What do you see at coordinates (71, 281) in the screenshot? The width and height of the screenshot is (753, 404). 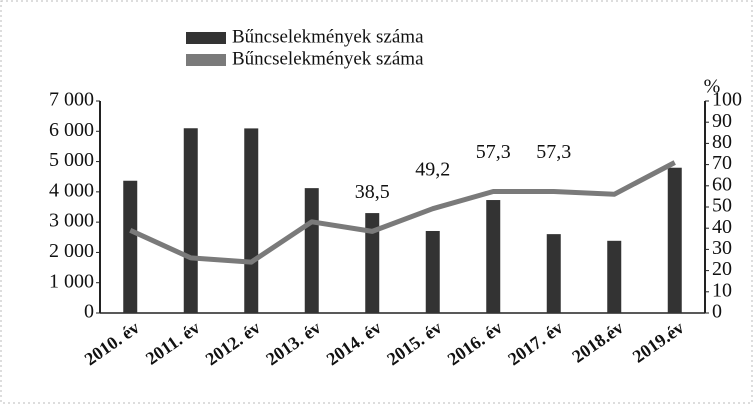 I see `y-tick-label: 1 000` at bounding box center [71, 281].